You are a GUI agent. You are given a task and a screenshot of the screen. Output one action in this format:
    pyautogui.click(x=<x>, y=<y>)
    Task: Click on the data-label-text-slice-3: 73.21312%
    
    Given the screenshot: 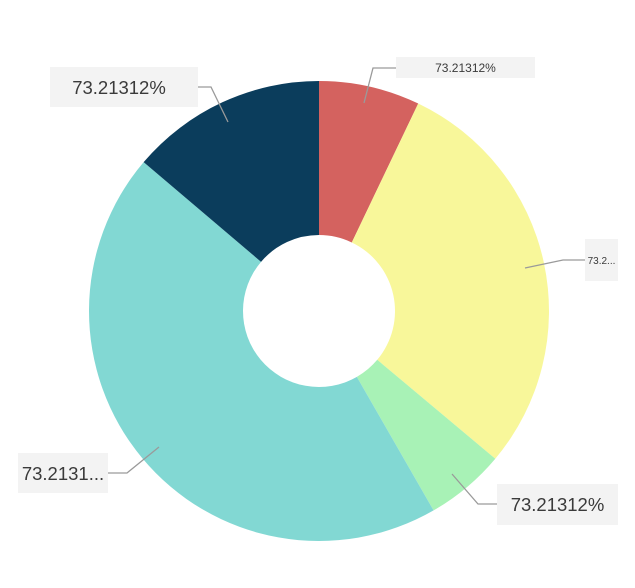 What is the action you would take?
    pyautogui.click(x=558, y=504)
    